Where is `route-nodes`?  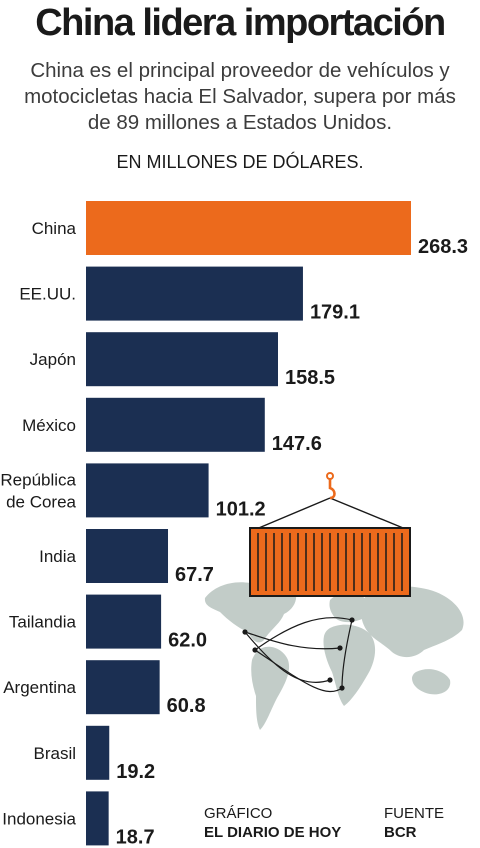 route-nodes is located at coordinates (298, 654).